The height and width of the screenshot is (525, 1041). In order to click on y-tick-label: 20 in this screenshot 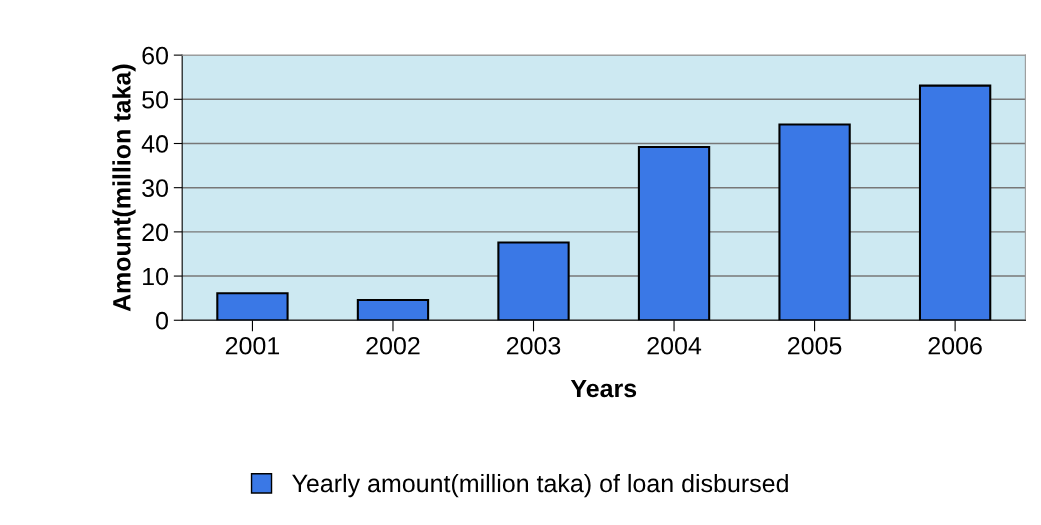, I will do `click(155, 232)`.